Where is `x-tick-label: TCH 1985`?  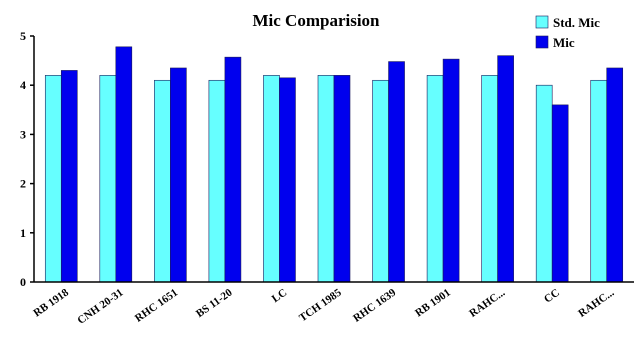 x-tick-label: TCH 1985 is located at coordinates (320, 305).